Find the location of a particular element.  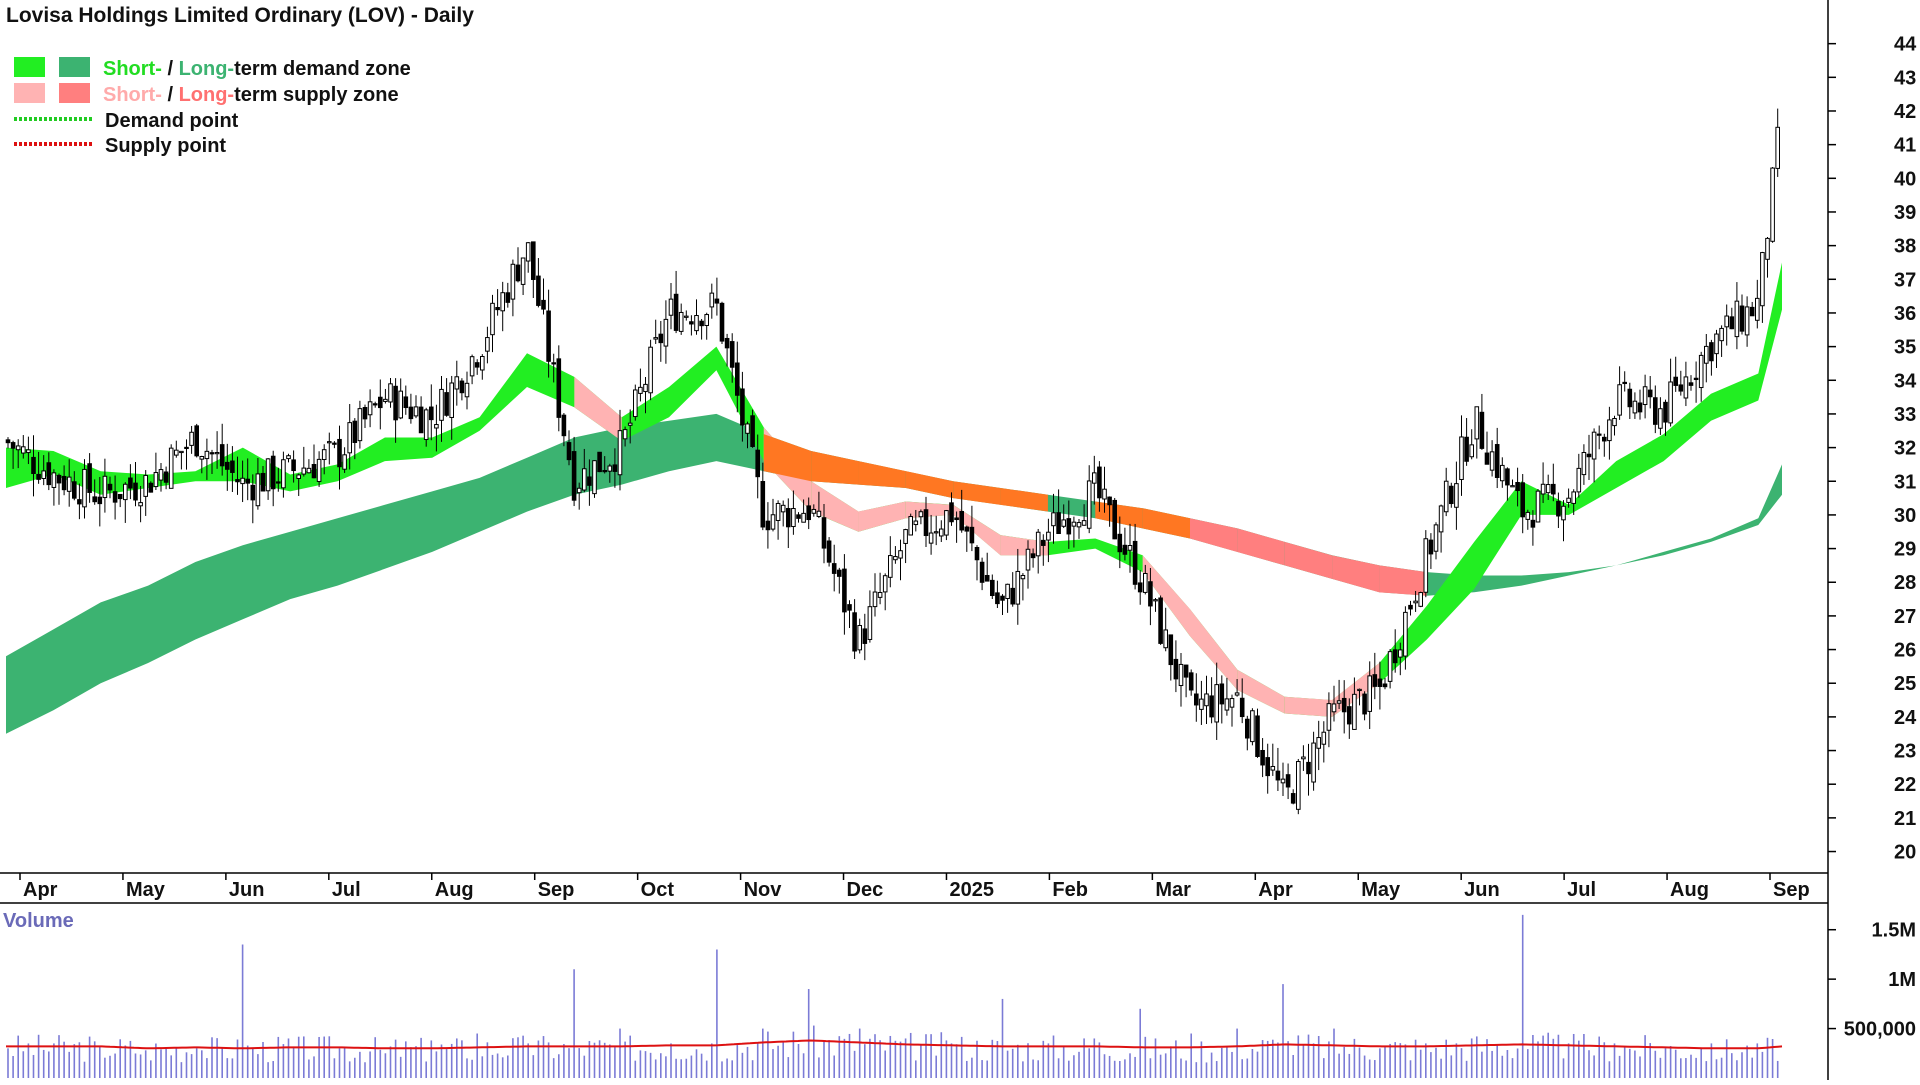

time-tick-label: Feb is located at coordinates (1070, 890).